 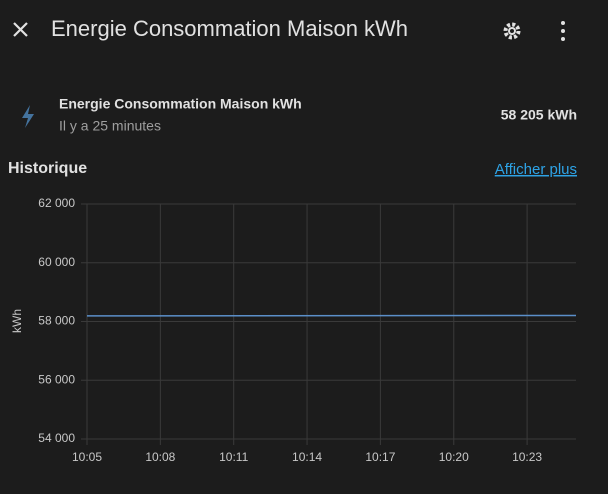 I want to click on y-axis-label: kWh, so click(x=17, y=321).